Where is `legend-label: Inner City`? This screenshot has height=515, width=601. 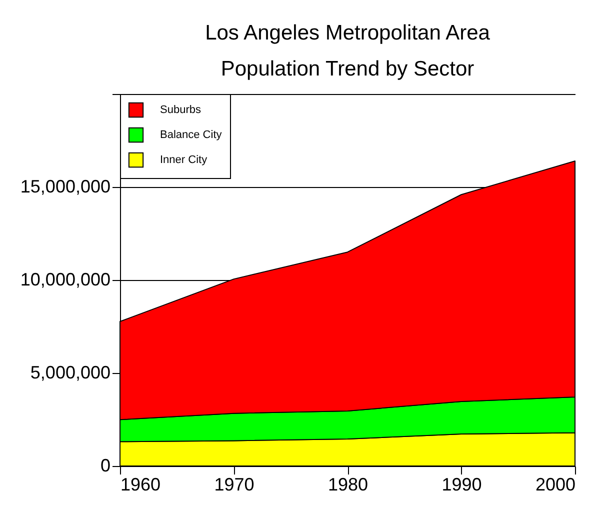 legend-label: Inner City is located at coordinates (184, 160).